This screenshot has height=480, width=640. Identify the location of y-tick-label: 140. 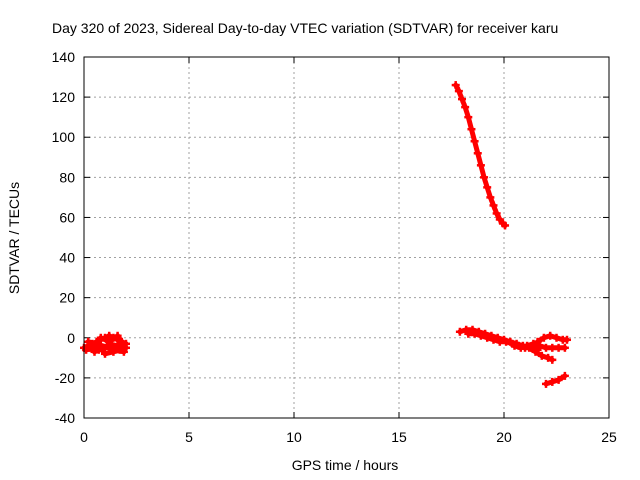
(64, 57).